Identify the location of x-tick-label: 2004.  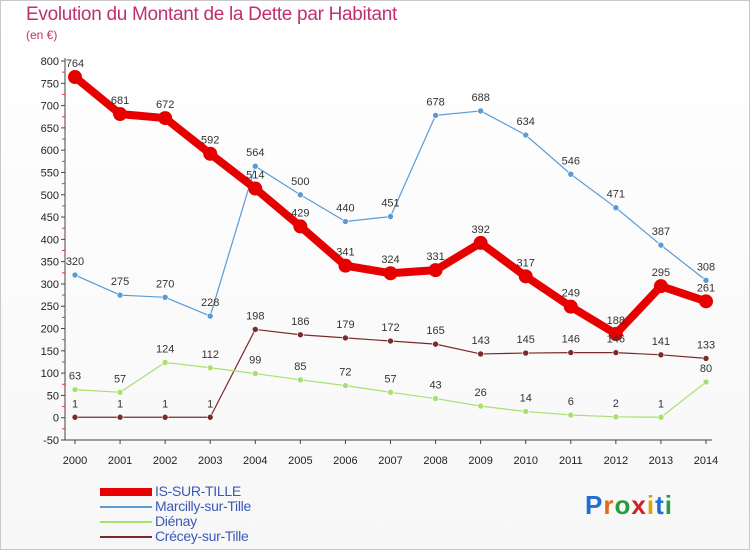
(255, 461).